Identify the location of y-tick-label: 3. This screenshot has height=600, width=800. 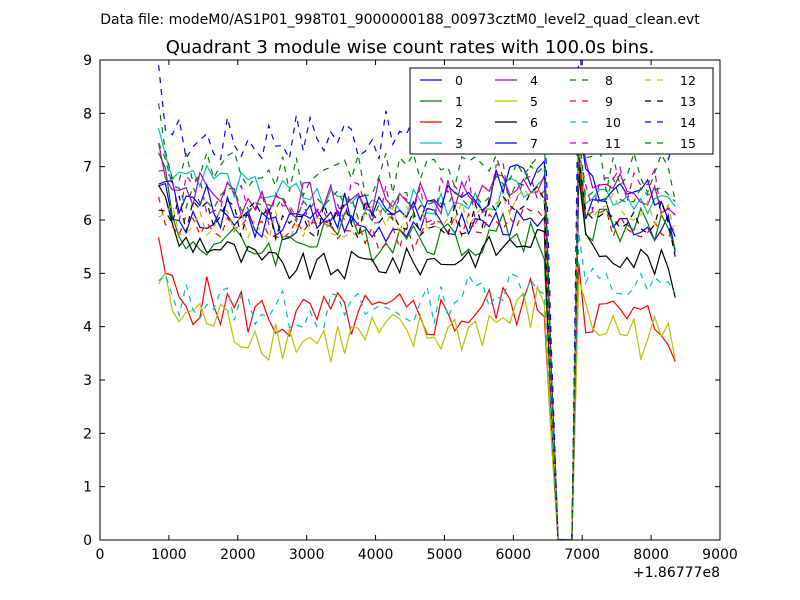
(87, 381).